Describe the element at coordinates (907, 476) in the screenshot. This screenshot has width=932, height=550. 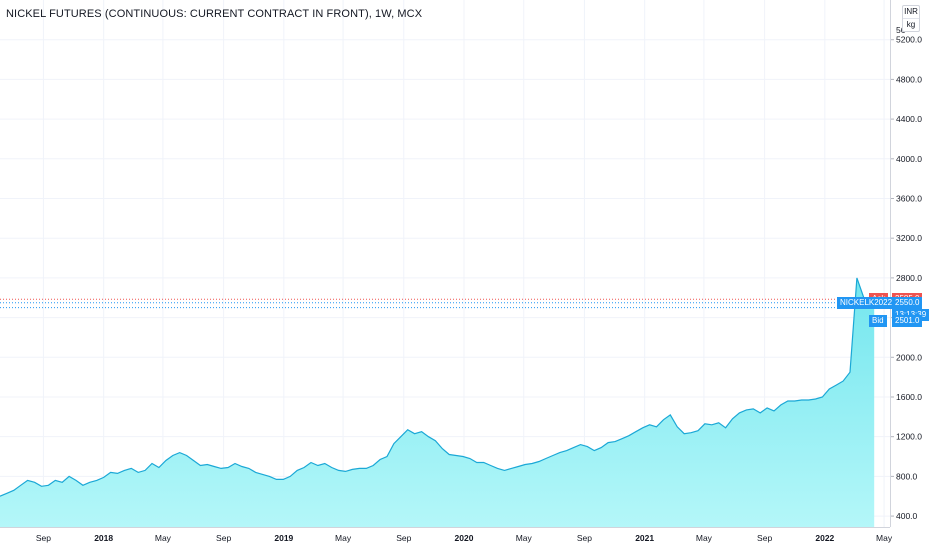
I see `price-tick-label: 800.0` at that location.